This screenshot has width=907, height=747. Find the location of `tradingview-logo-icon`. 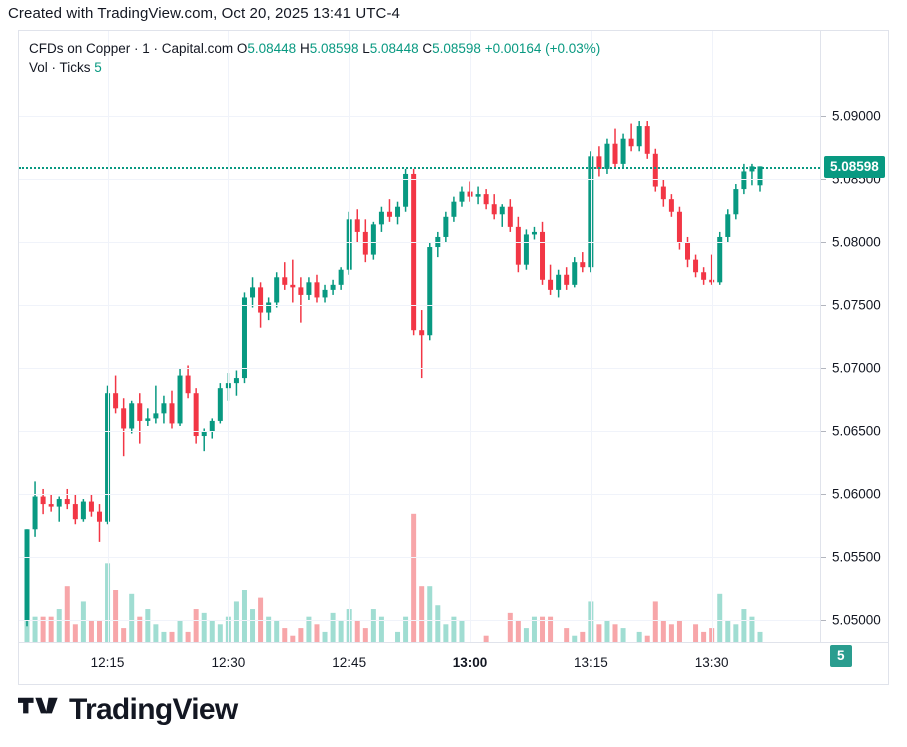

tradingview-logo-icon is located at coordinates (38, 705).